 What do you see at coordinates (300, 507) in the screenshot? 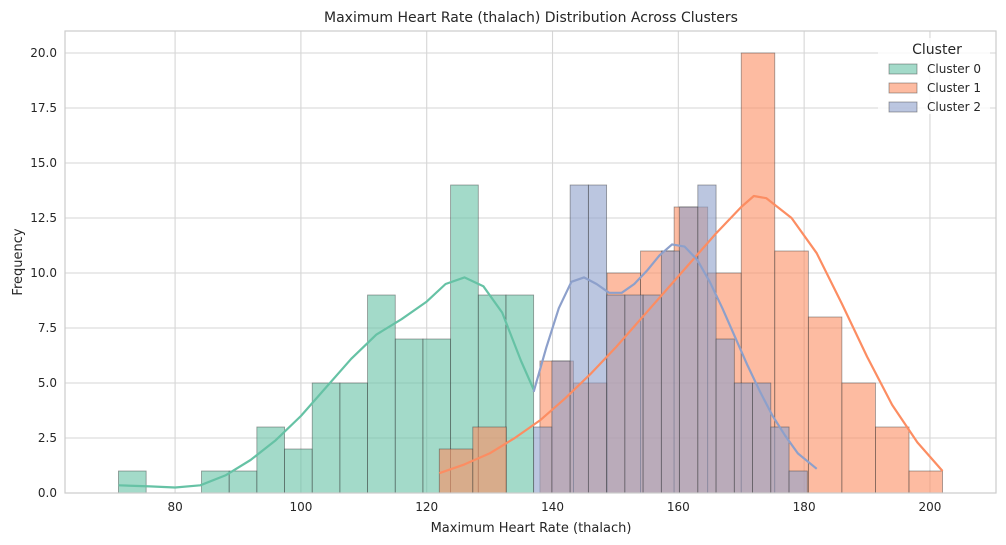
I see `x-tick-label: 100` at bounding box center [300, 507].